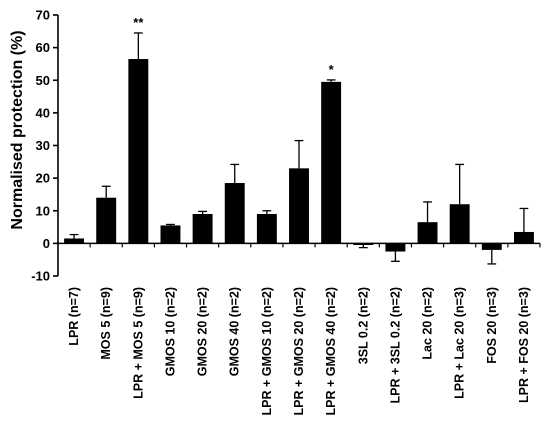 The height and width of the screenshot is (438, 550). I want to click on y-tick-label: 30, so click(43, 145).